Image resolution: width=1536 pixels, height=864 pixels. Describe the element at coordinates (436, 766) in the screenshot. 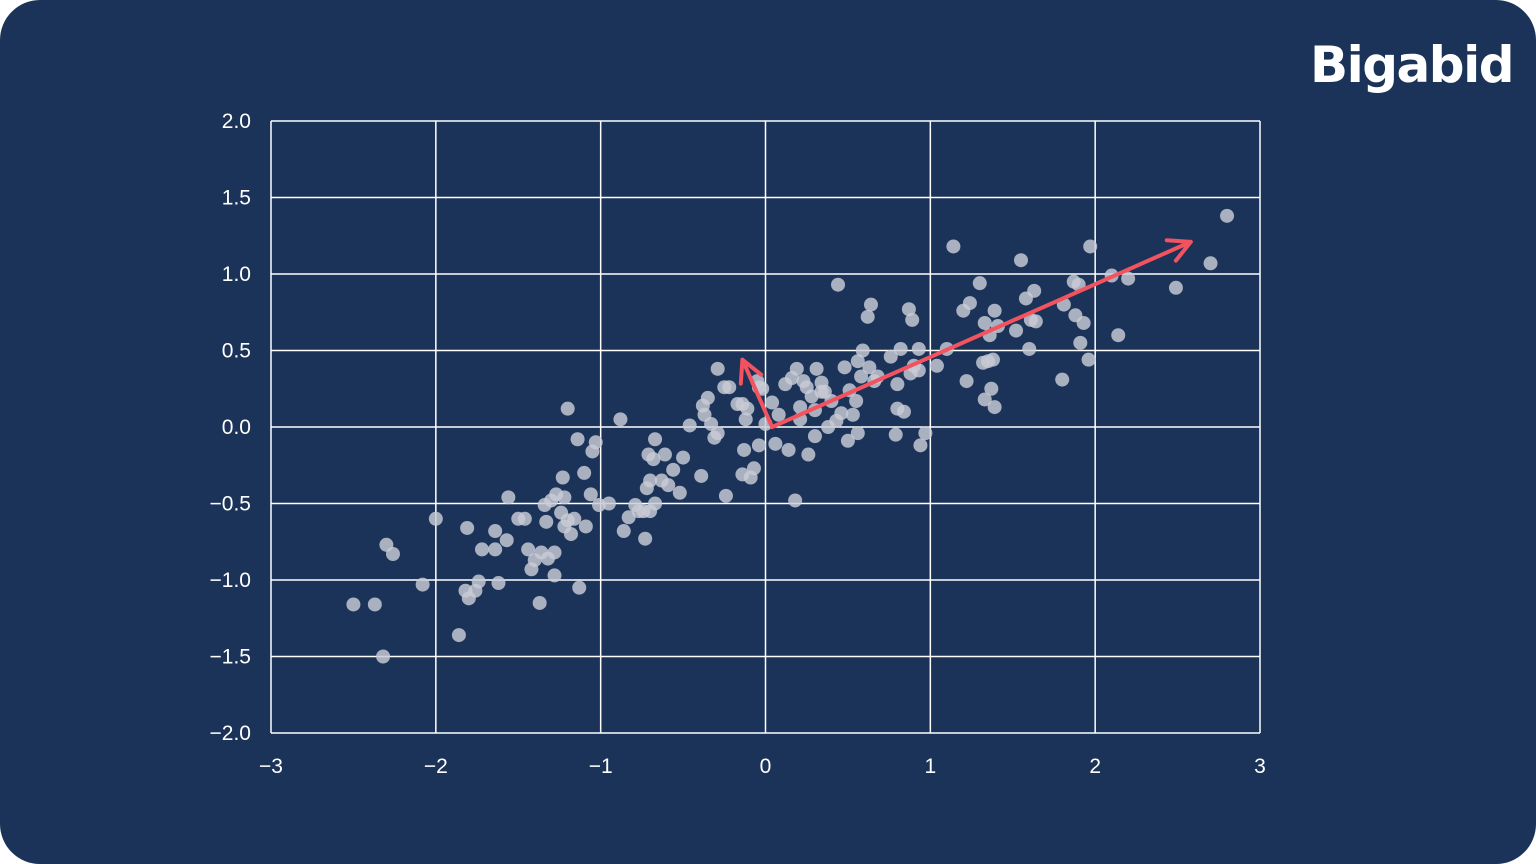

I see `x-tick-label: −2` at that location.